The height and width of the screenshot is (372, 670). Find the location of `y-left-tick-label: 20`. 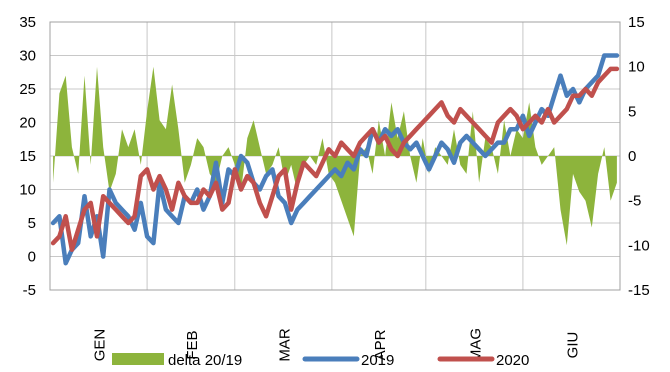

y-left-tick-label: 20 is located at coordinates (27, 123).